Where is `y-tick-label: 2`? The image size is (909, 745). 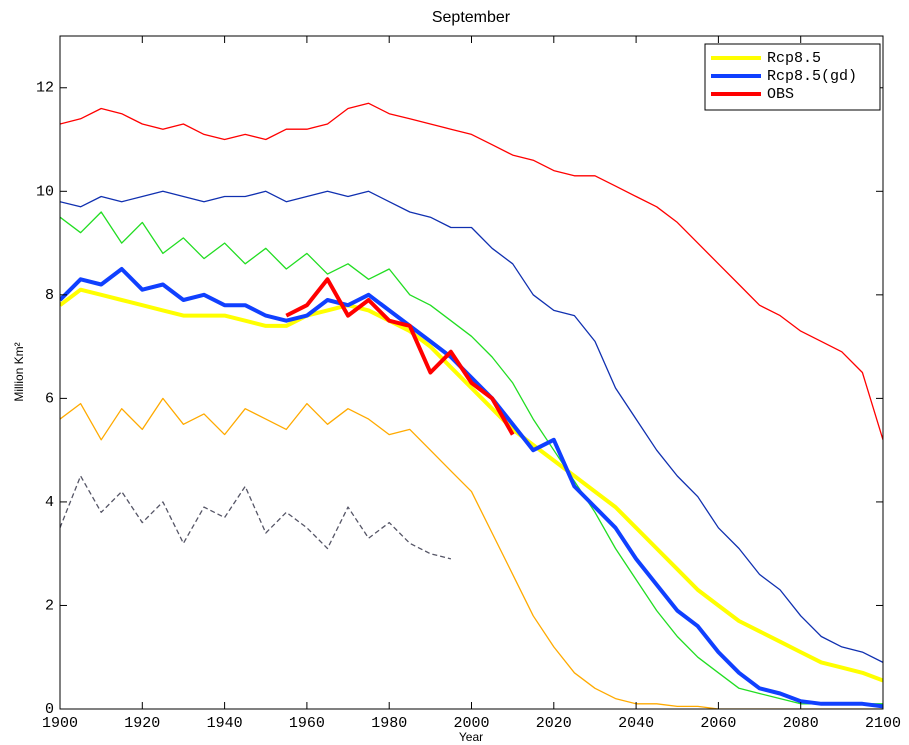
y-tick-label: 2 is located at coordinates (49, 605).